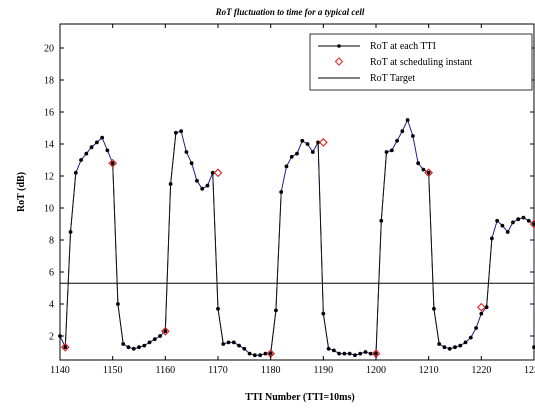  I want to click on y-tick-label: 14, so click(49, 145).